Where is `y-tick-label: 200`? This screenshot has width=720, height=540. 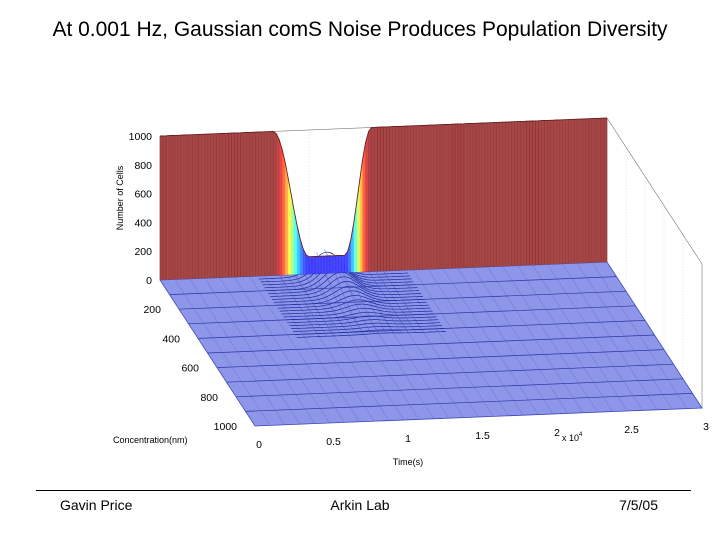
y-tick-label: 200 is located at coordinates (152, 310).